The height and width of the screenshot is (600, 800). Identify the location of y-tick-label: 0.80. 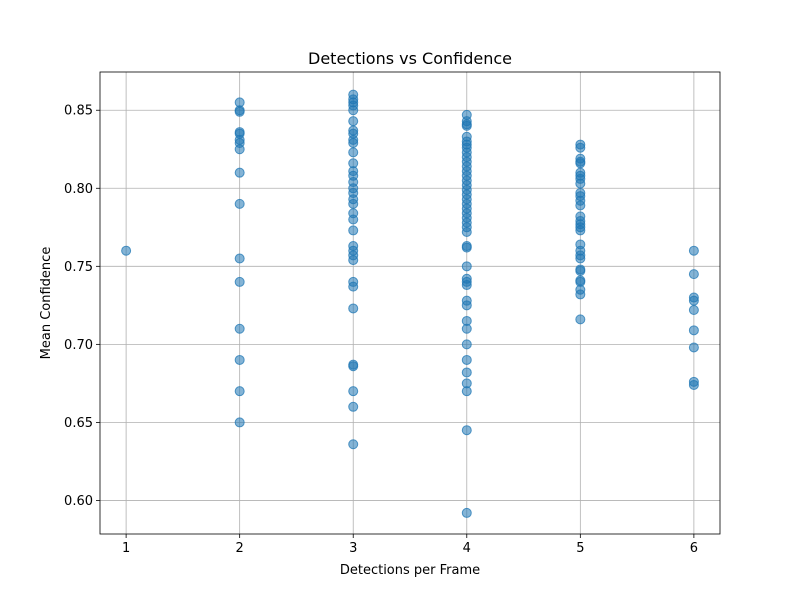
(78, 189).